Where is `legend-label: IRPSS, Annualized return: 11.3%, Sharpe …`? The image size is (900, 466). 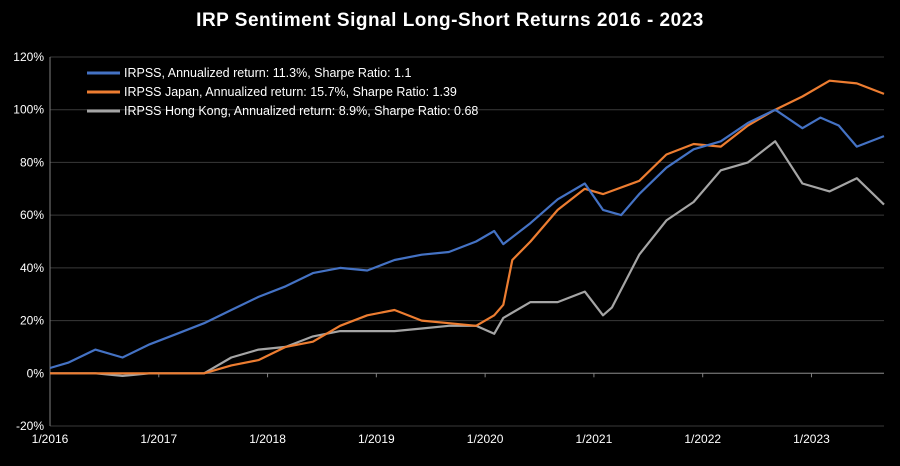 legend-label: IRPSS, Annualized return: 11.3%, Sharpe … is located at coordinates (267, 73).